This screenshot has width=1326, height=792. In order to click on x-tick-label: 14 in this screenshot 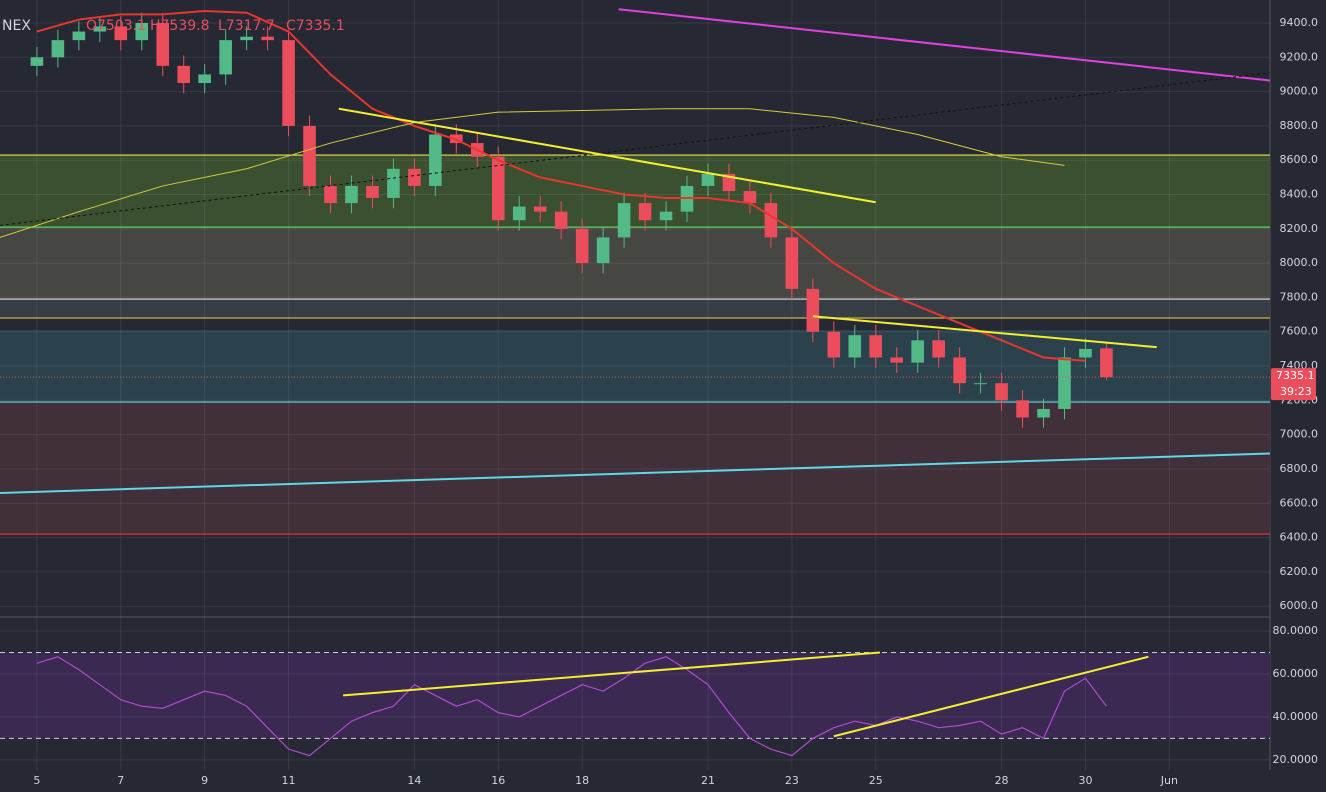, I will do `click(414, 780)`.